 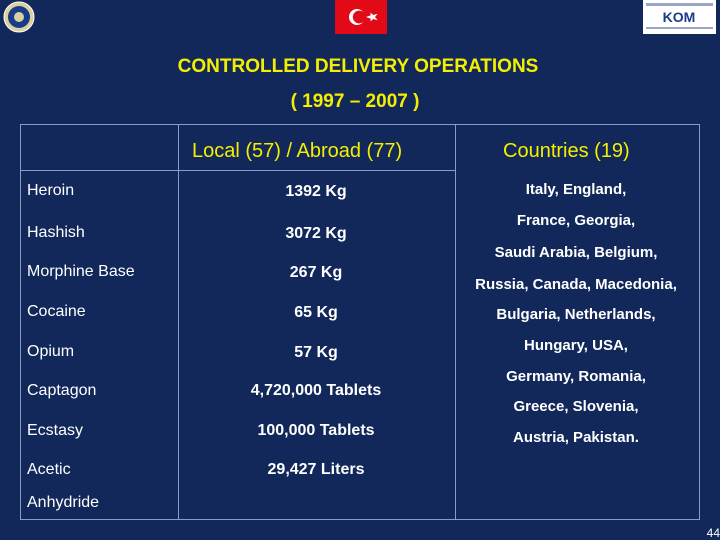 I want to click on police-emblem-logo, so click(x=19, y=17).